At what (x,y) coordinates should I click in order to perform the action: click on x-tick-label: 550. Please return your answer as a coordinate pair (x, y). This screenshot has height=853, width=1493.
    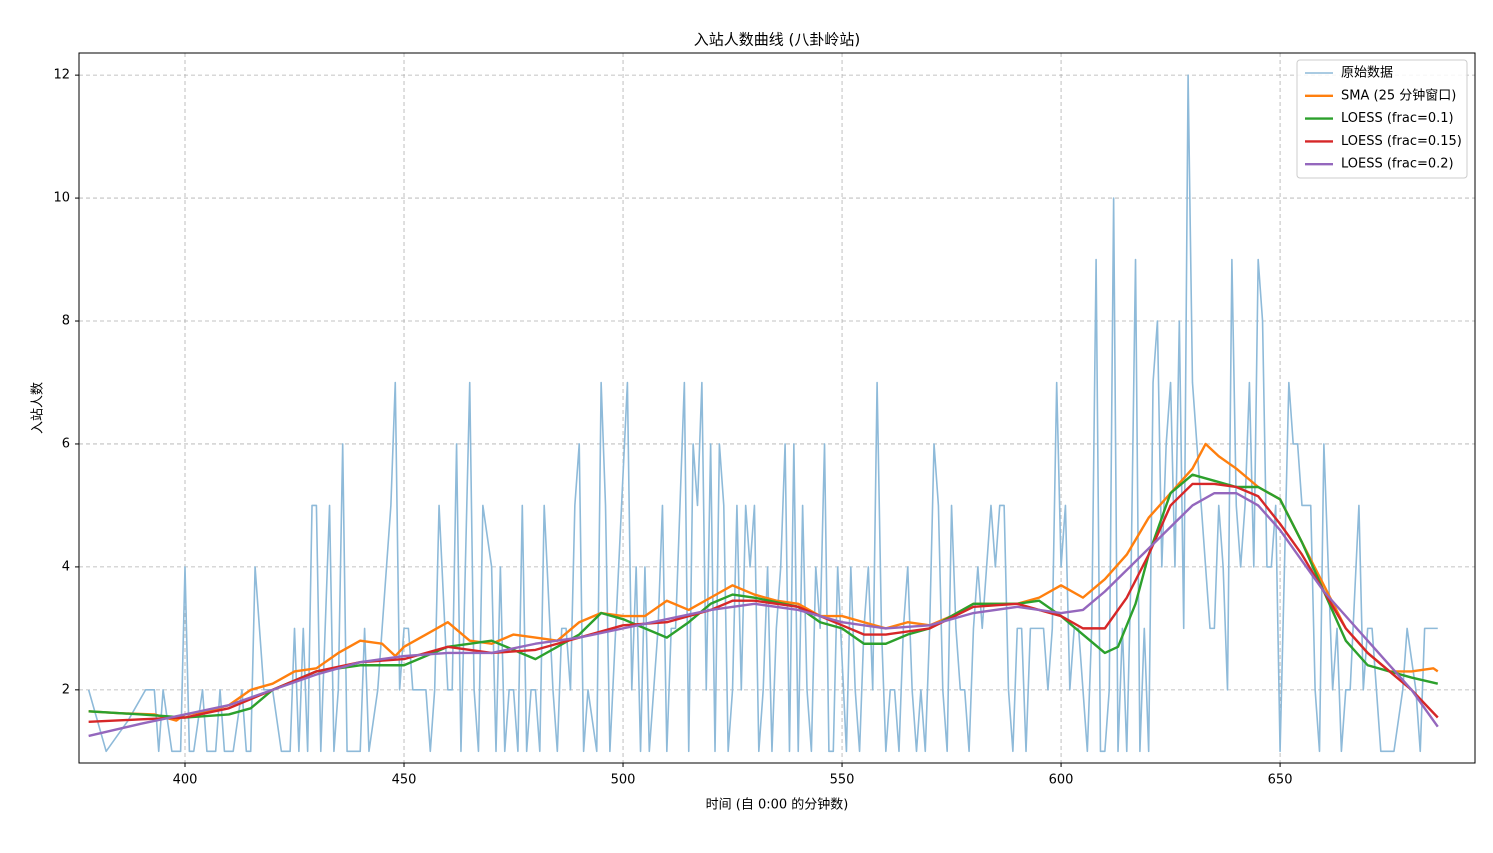
    Looking at the image, I should click on (842, 780).